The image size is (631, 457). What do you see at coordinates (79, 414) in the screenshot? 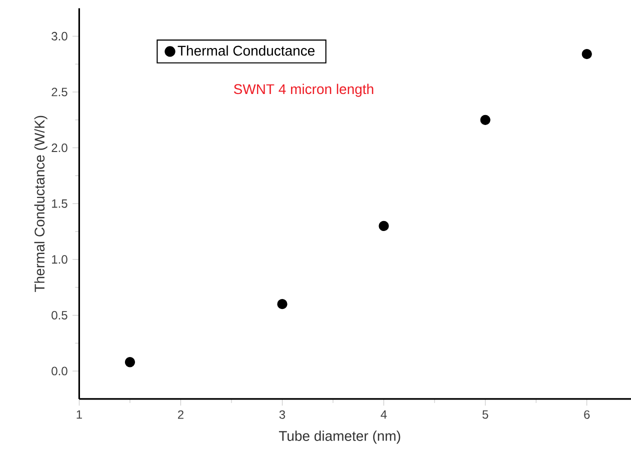
I see `x-tick-label: 1` at bounding box center [79, 414].